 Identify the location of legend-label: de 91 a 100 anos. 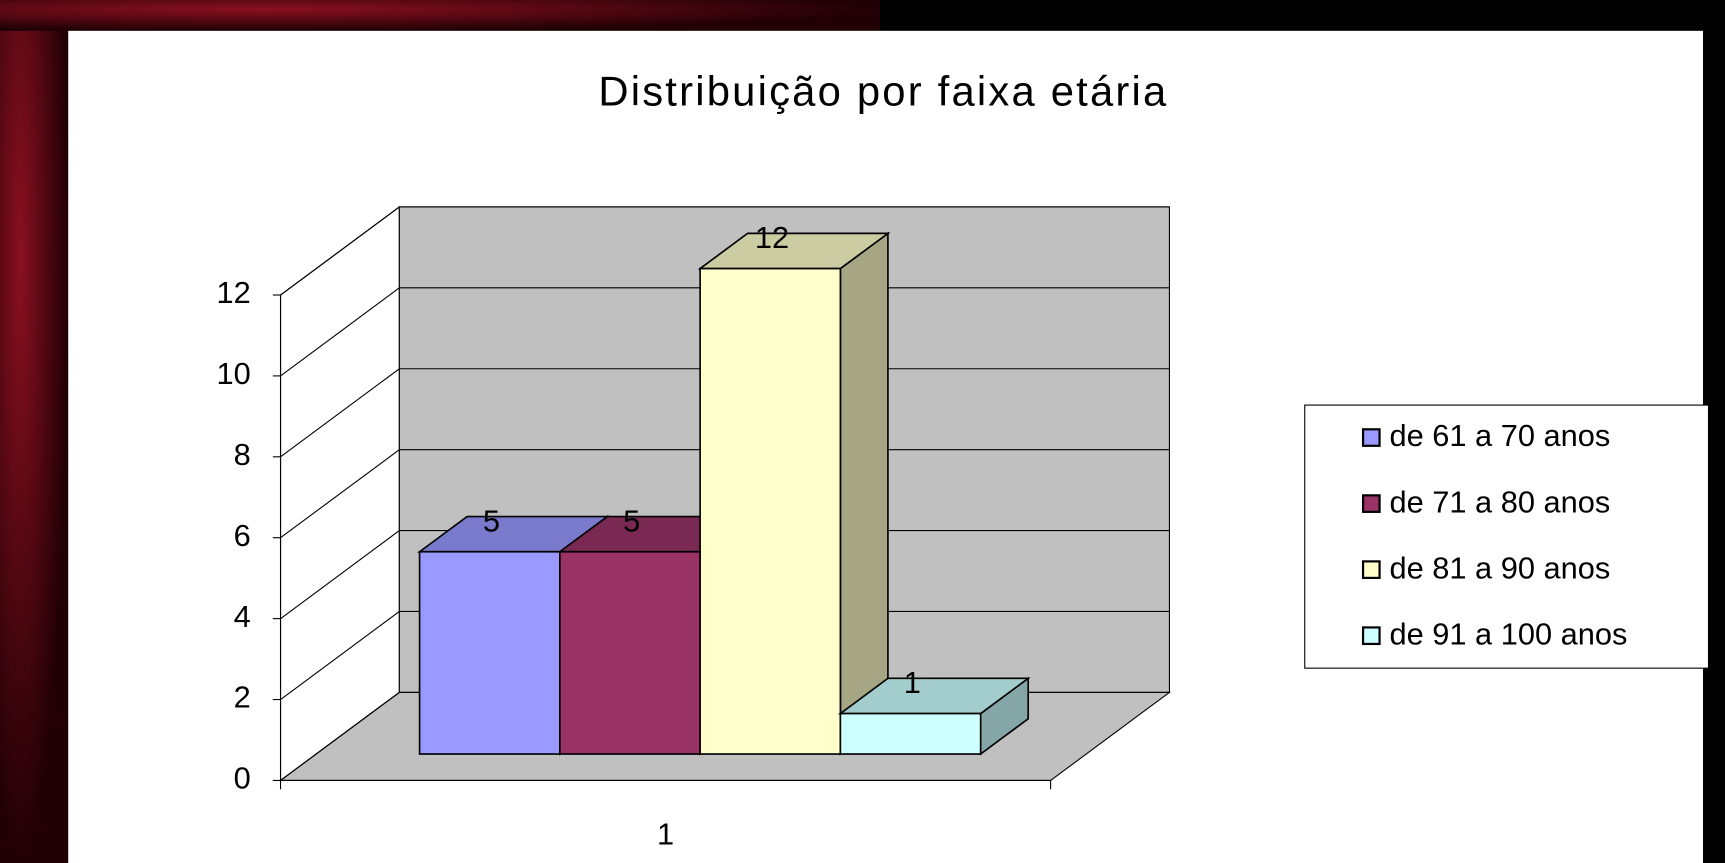
(1508, 633).